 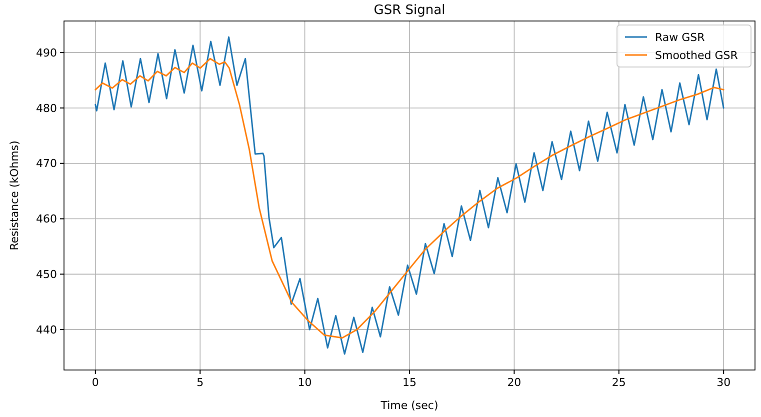 I want to click on y-tick-label: 480, so click(x=46, y=108).